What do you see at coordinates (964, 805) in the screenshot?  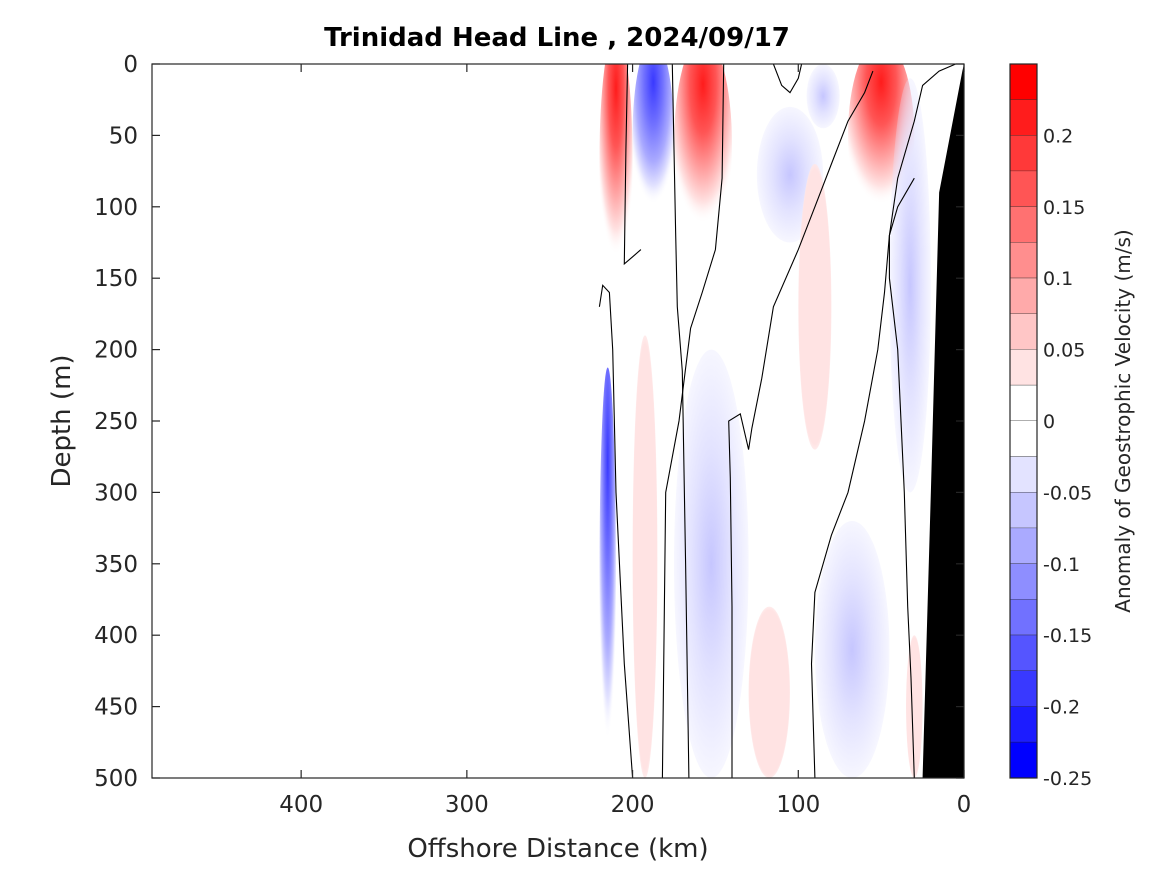 I see `x-tick-label-4: 0` at bounding box center [964, 805].